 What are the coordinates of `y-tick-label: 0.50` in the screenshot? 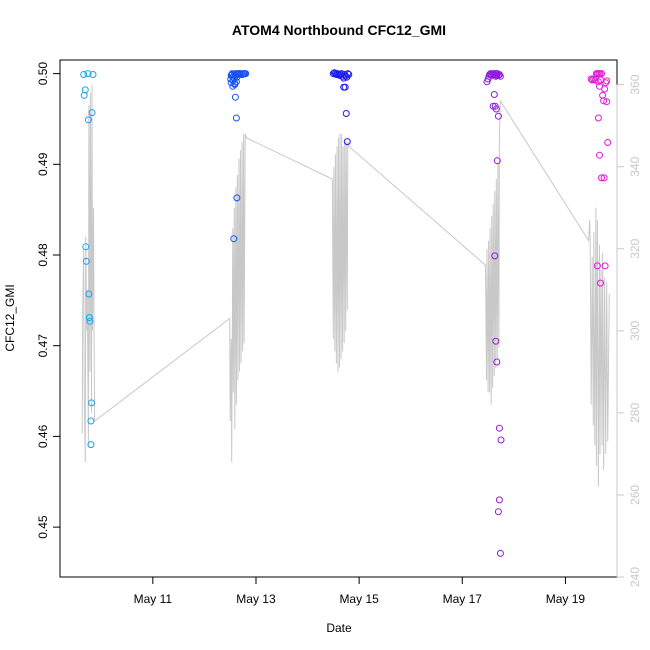 It's located at (43, 74).